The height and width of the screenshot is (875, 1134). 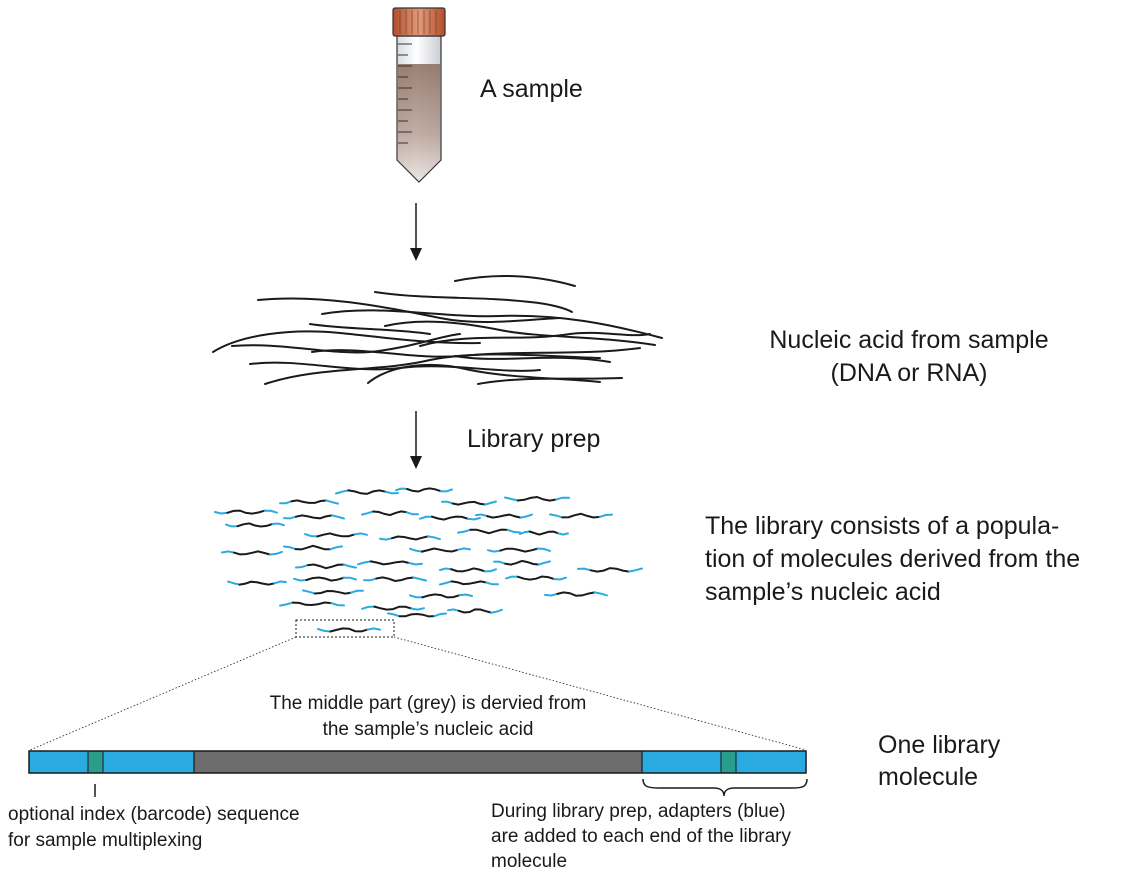 What do you see at coordinates (728, 762) in the screenshot?
I see `index-right` at bounding box center [728, 762].